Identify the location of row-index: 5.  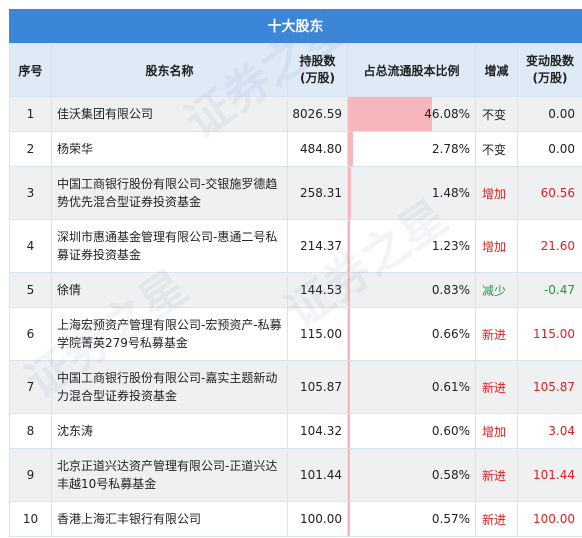
(30, 290).